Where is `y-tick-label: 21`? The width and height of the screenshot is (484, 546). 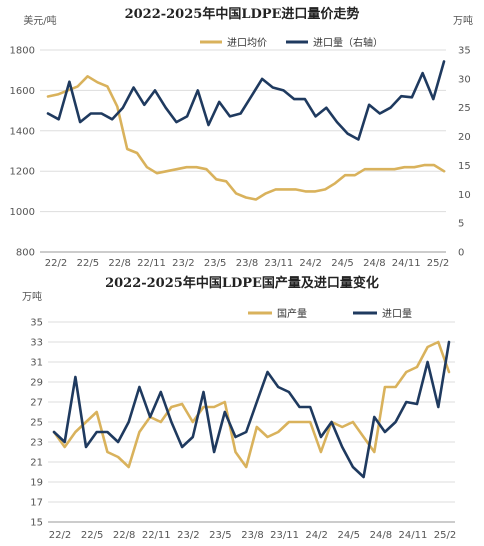
y-tick-label: 21 is located at coordinates (36, 463).